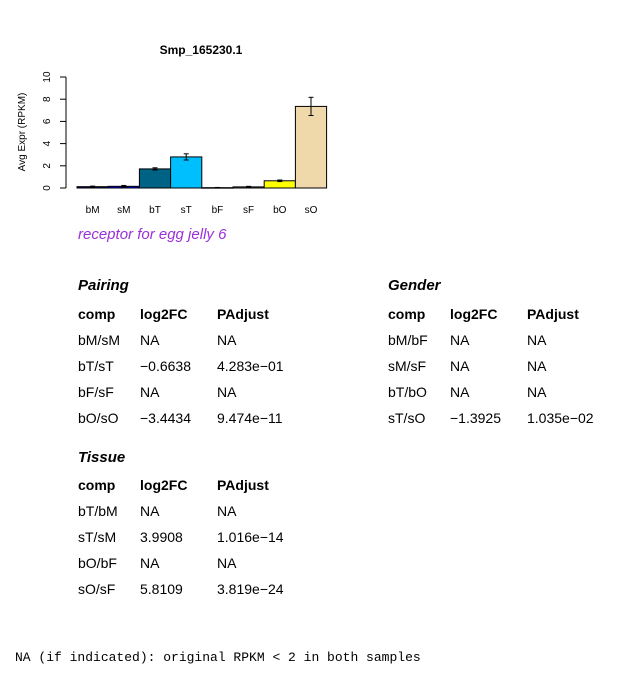 This screenshot has width=620, height=690. I want to click on table-cell: sM/sF, so click(407, 366).